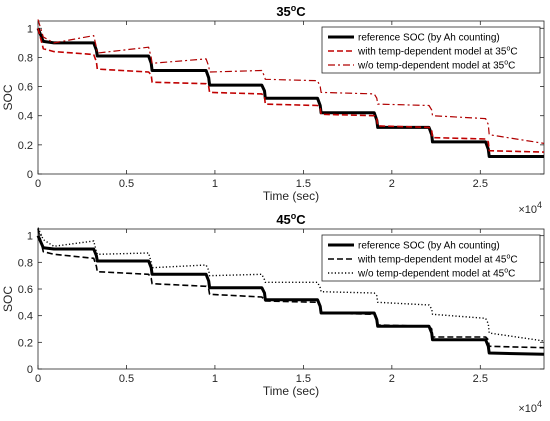 This screenshot has width=550, height=421. Describe the element at coordinates (291, 11) in the screenshot. I see `chart-title: 35oC` at that location.